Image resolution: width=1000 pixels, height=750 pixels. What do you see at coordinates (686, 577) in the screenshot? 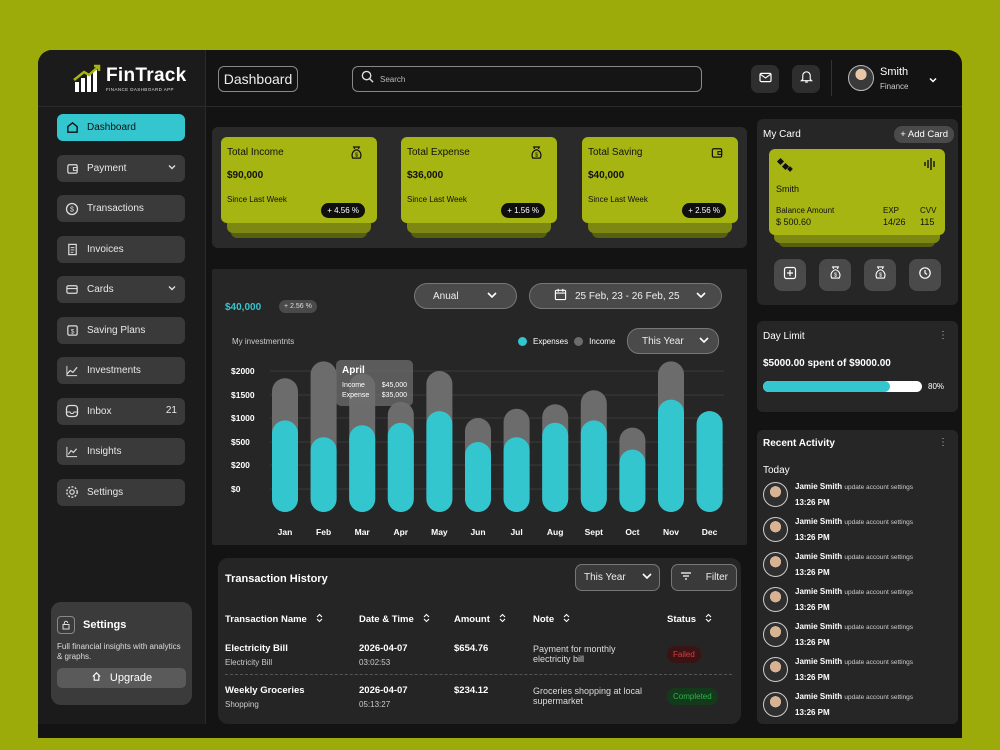
I see `filter-icon` at bounding box center [686, 577].